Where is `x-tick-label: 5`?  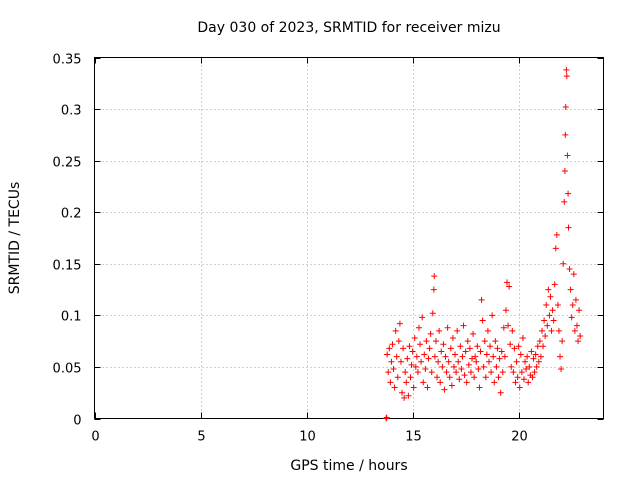 x-tick-label: 5 is located at coordinates (201, 437).